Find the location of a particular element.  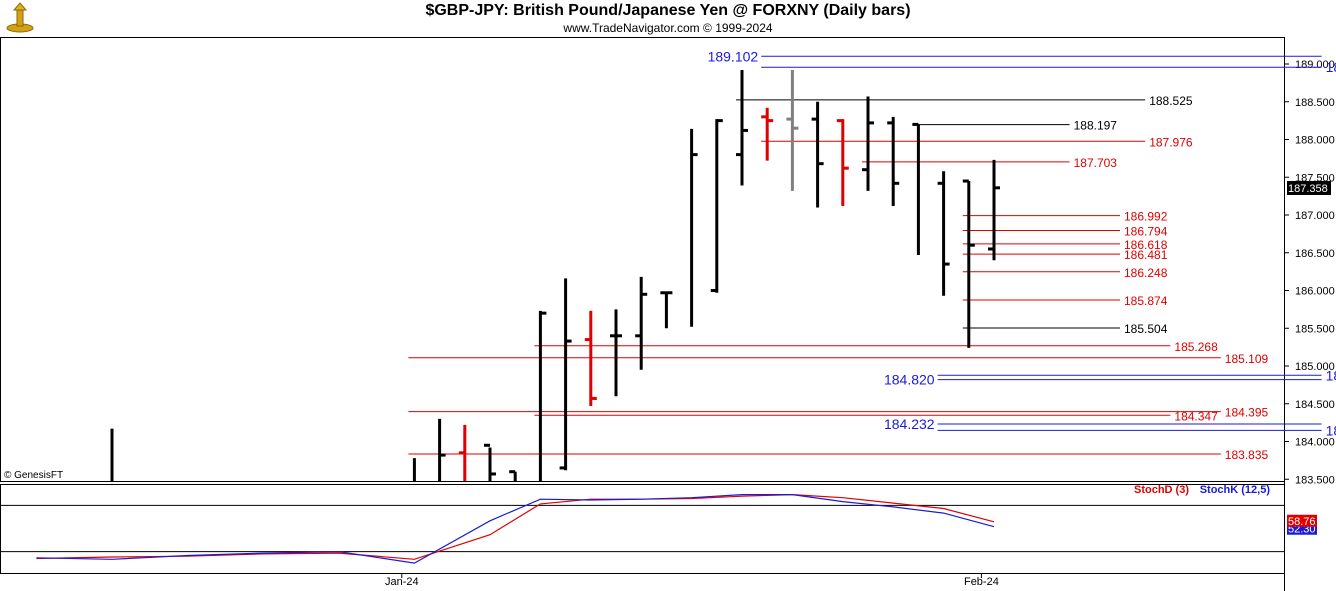

genesis-logo-icon is located at coordinates (20, 17).